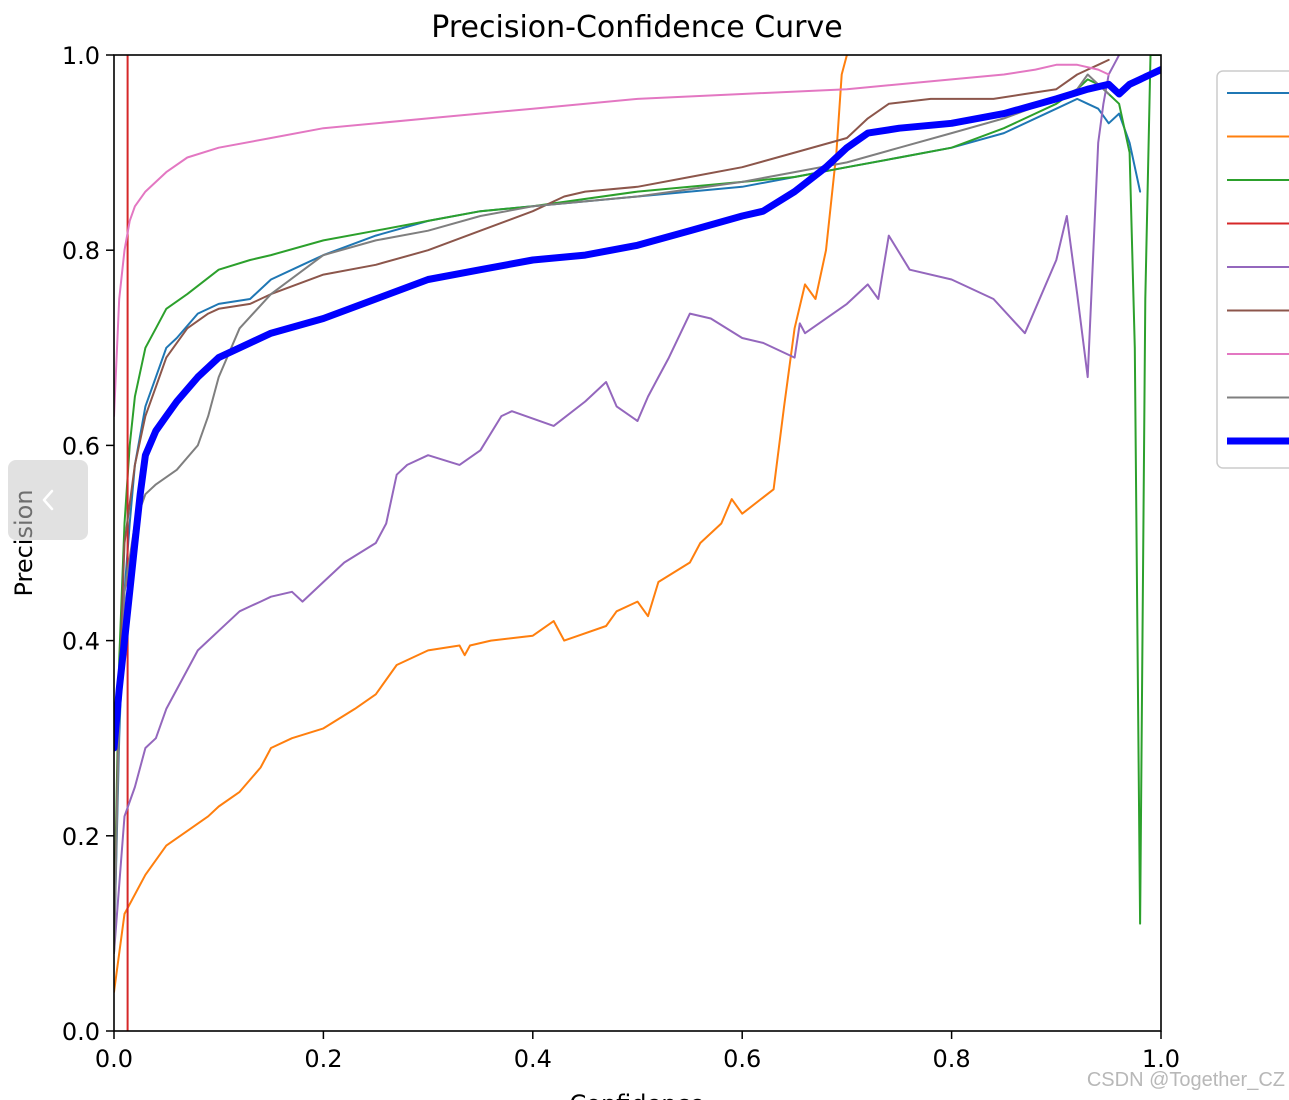 Image resolution: width=1289 pixels, height=1100 pixels. Describe the element at coordinates (81, 837) in the screenshot. I see `y-tick-label: 0.2` at that location.